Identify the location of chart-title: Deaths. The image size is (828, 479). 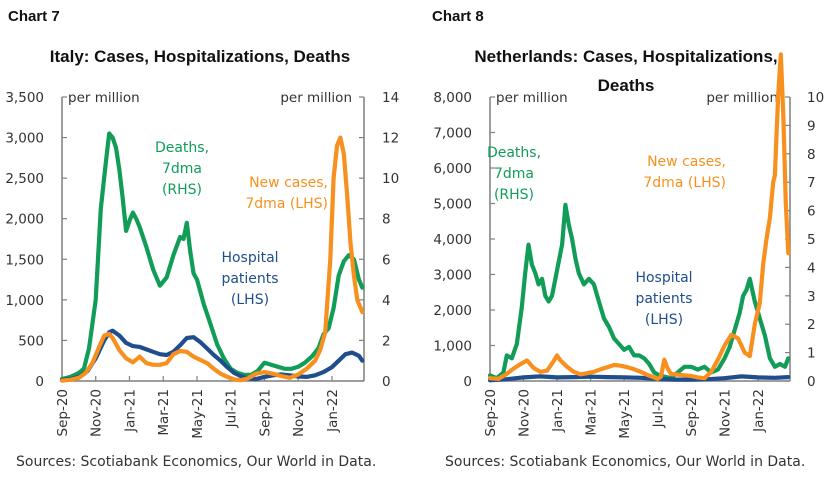
(626, 85).